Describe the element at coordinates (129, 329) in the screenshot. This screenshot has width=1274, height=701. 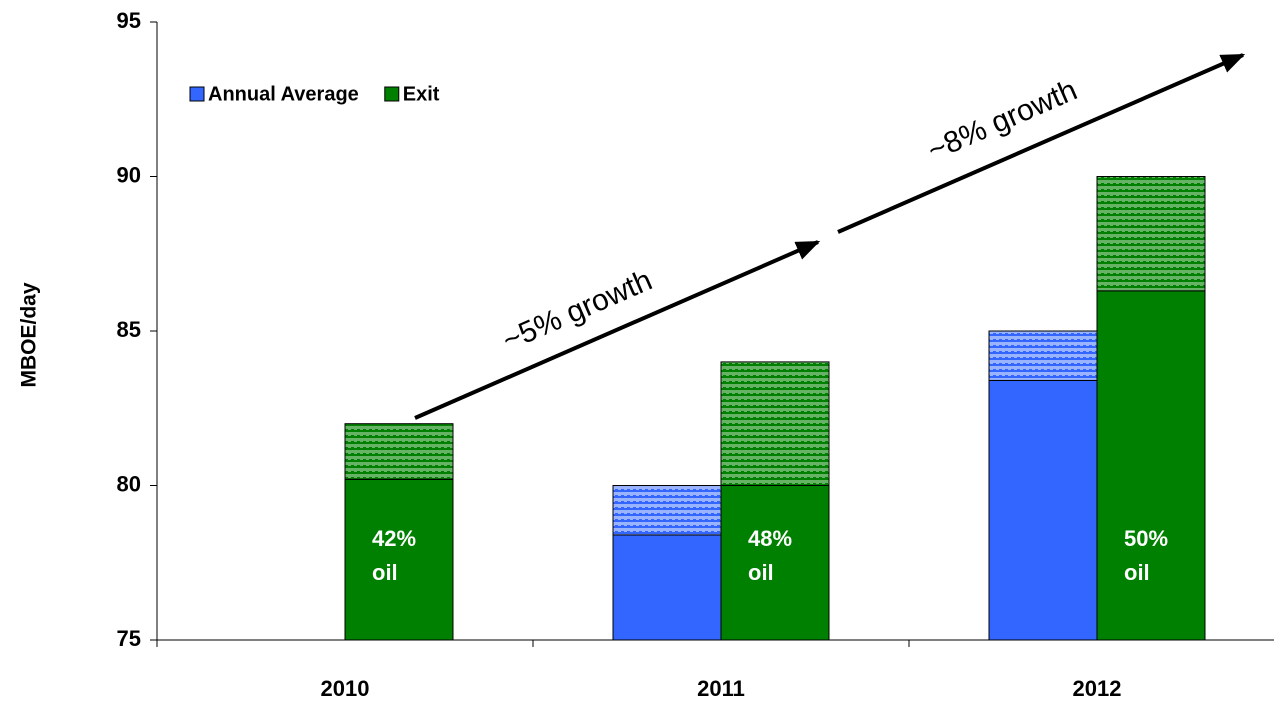
I see `y-tick-label: 85` at that location.